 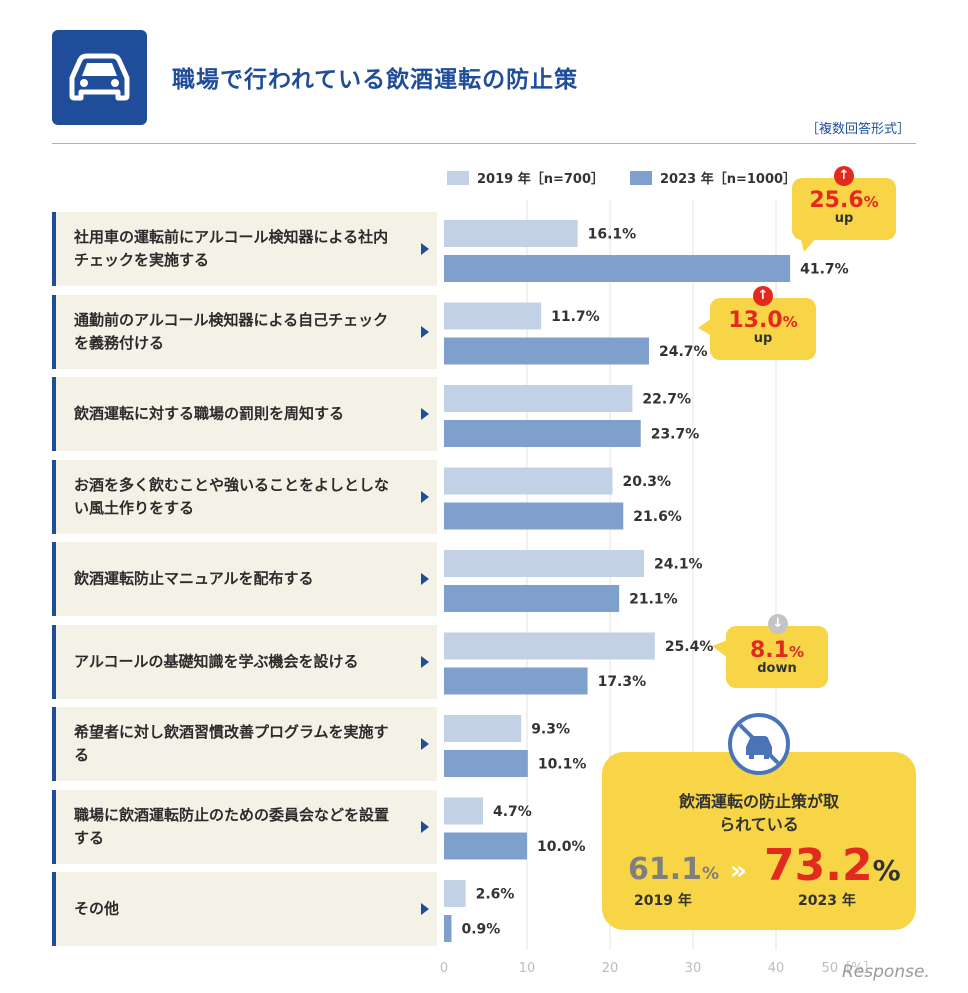 What do you see at coordinates (194, 578) in the screenshot?
I see `category-label: 飲酒運転防止マニュアルを配布する` at bounding box center [194, 578].